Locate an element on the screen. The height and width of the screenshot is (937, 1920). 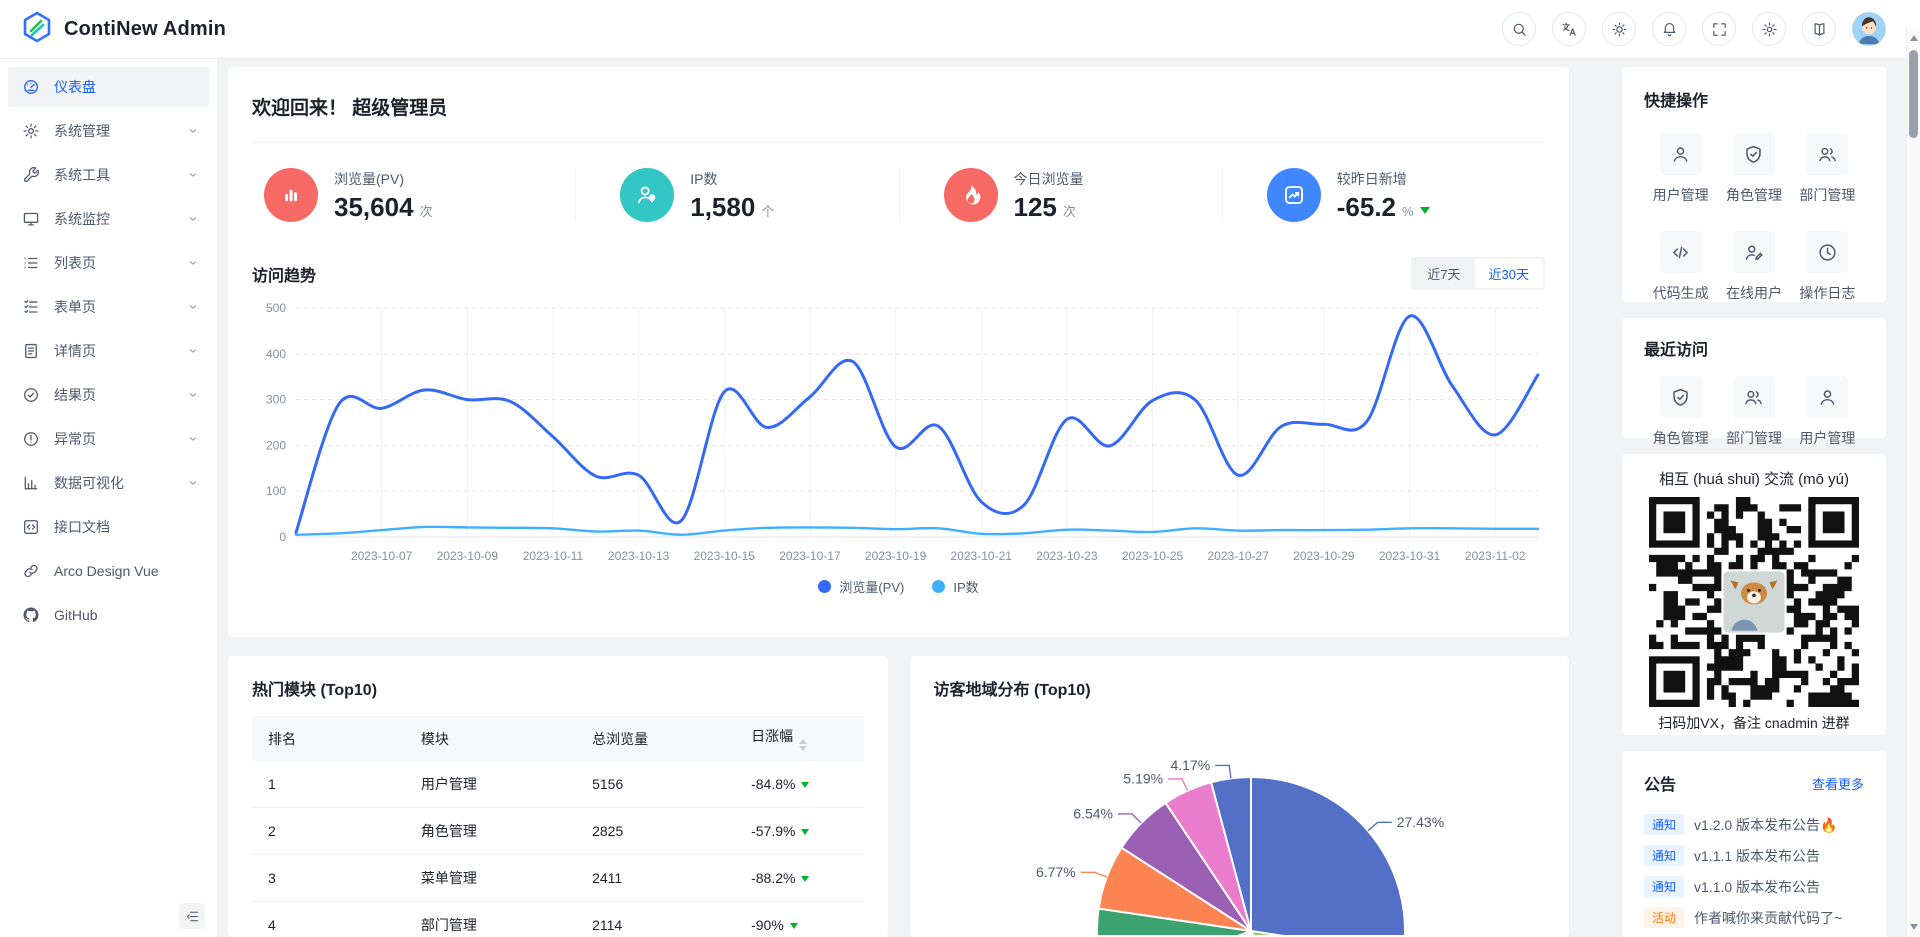
table-row: 2 角色管理 2825 -57.9% is located at coordinates (558, 831).